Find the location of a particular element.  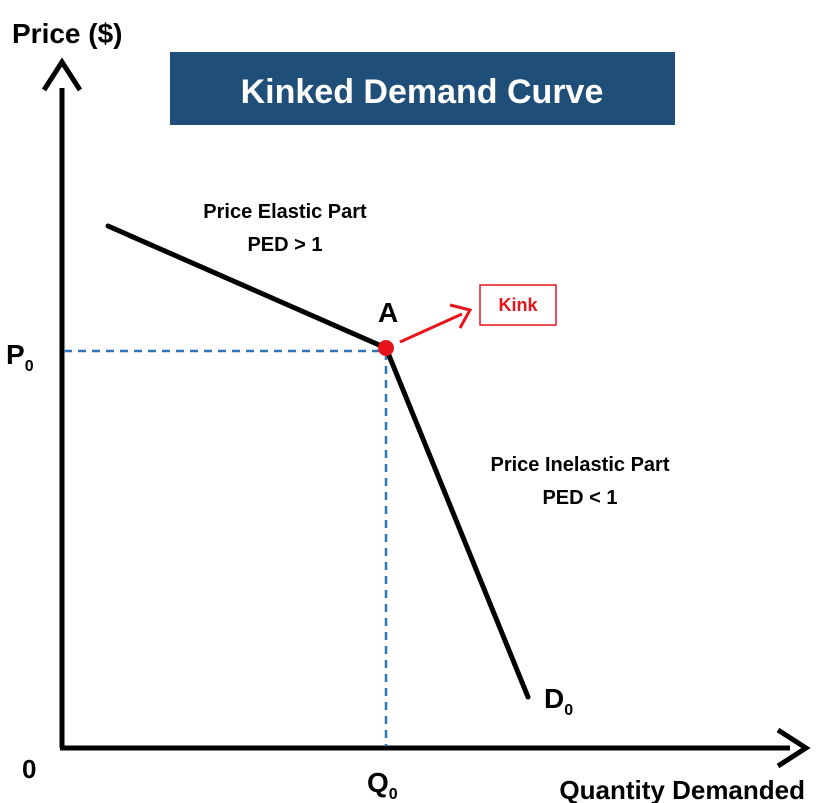

inelastic-part-condition: PED < 1 is located at coordinates (579, 498).